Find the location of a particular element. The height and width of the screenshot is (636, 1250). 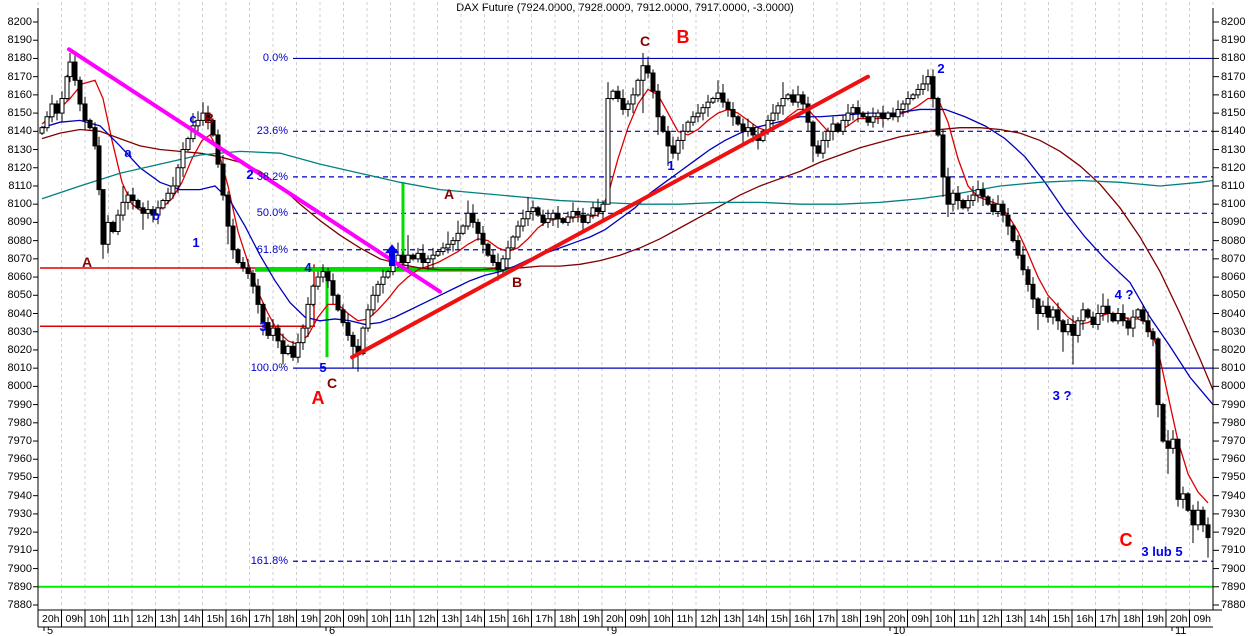

price-tick-right-8060: 8060 is located at coordinates (1233, 277).